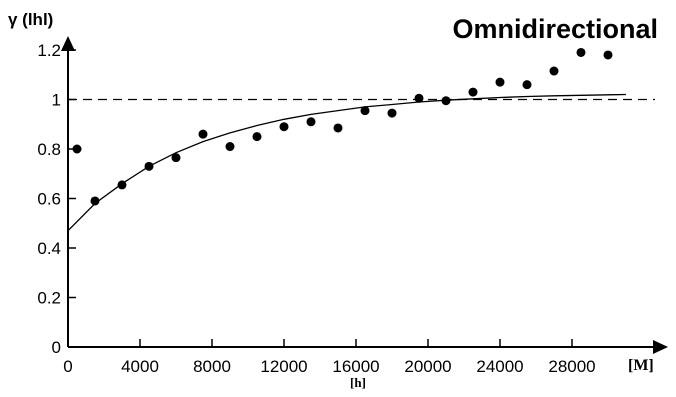 The height and width of the screenshot is (397, 676). I want to click on y-ticks: 0 0.2 0.4 0.6 0.8 1 1.2, so click(56, 199).